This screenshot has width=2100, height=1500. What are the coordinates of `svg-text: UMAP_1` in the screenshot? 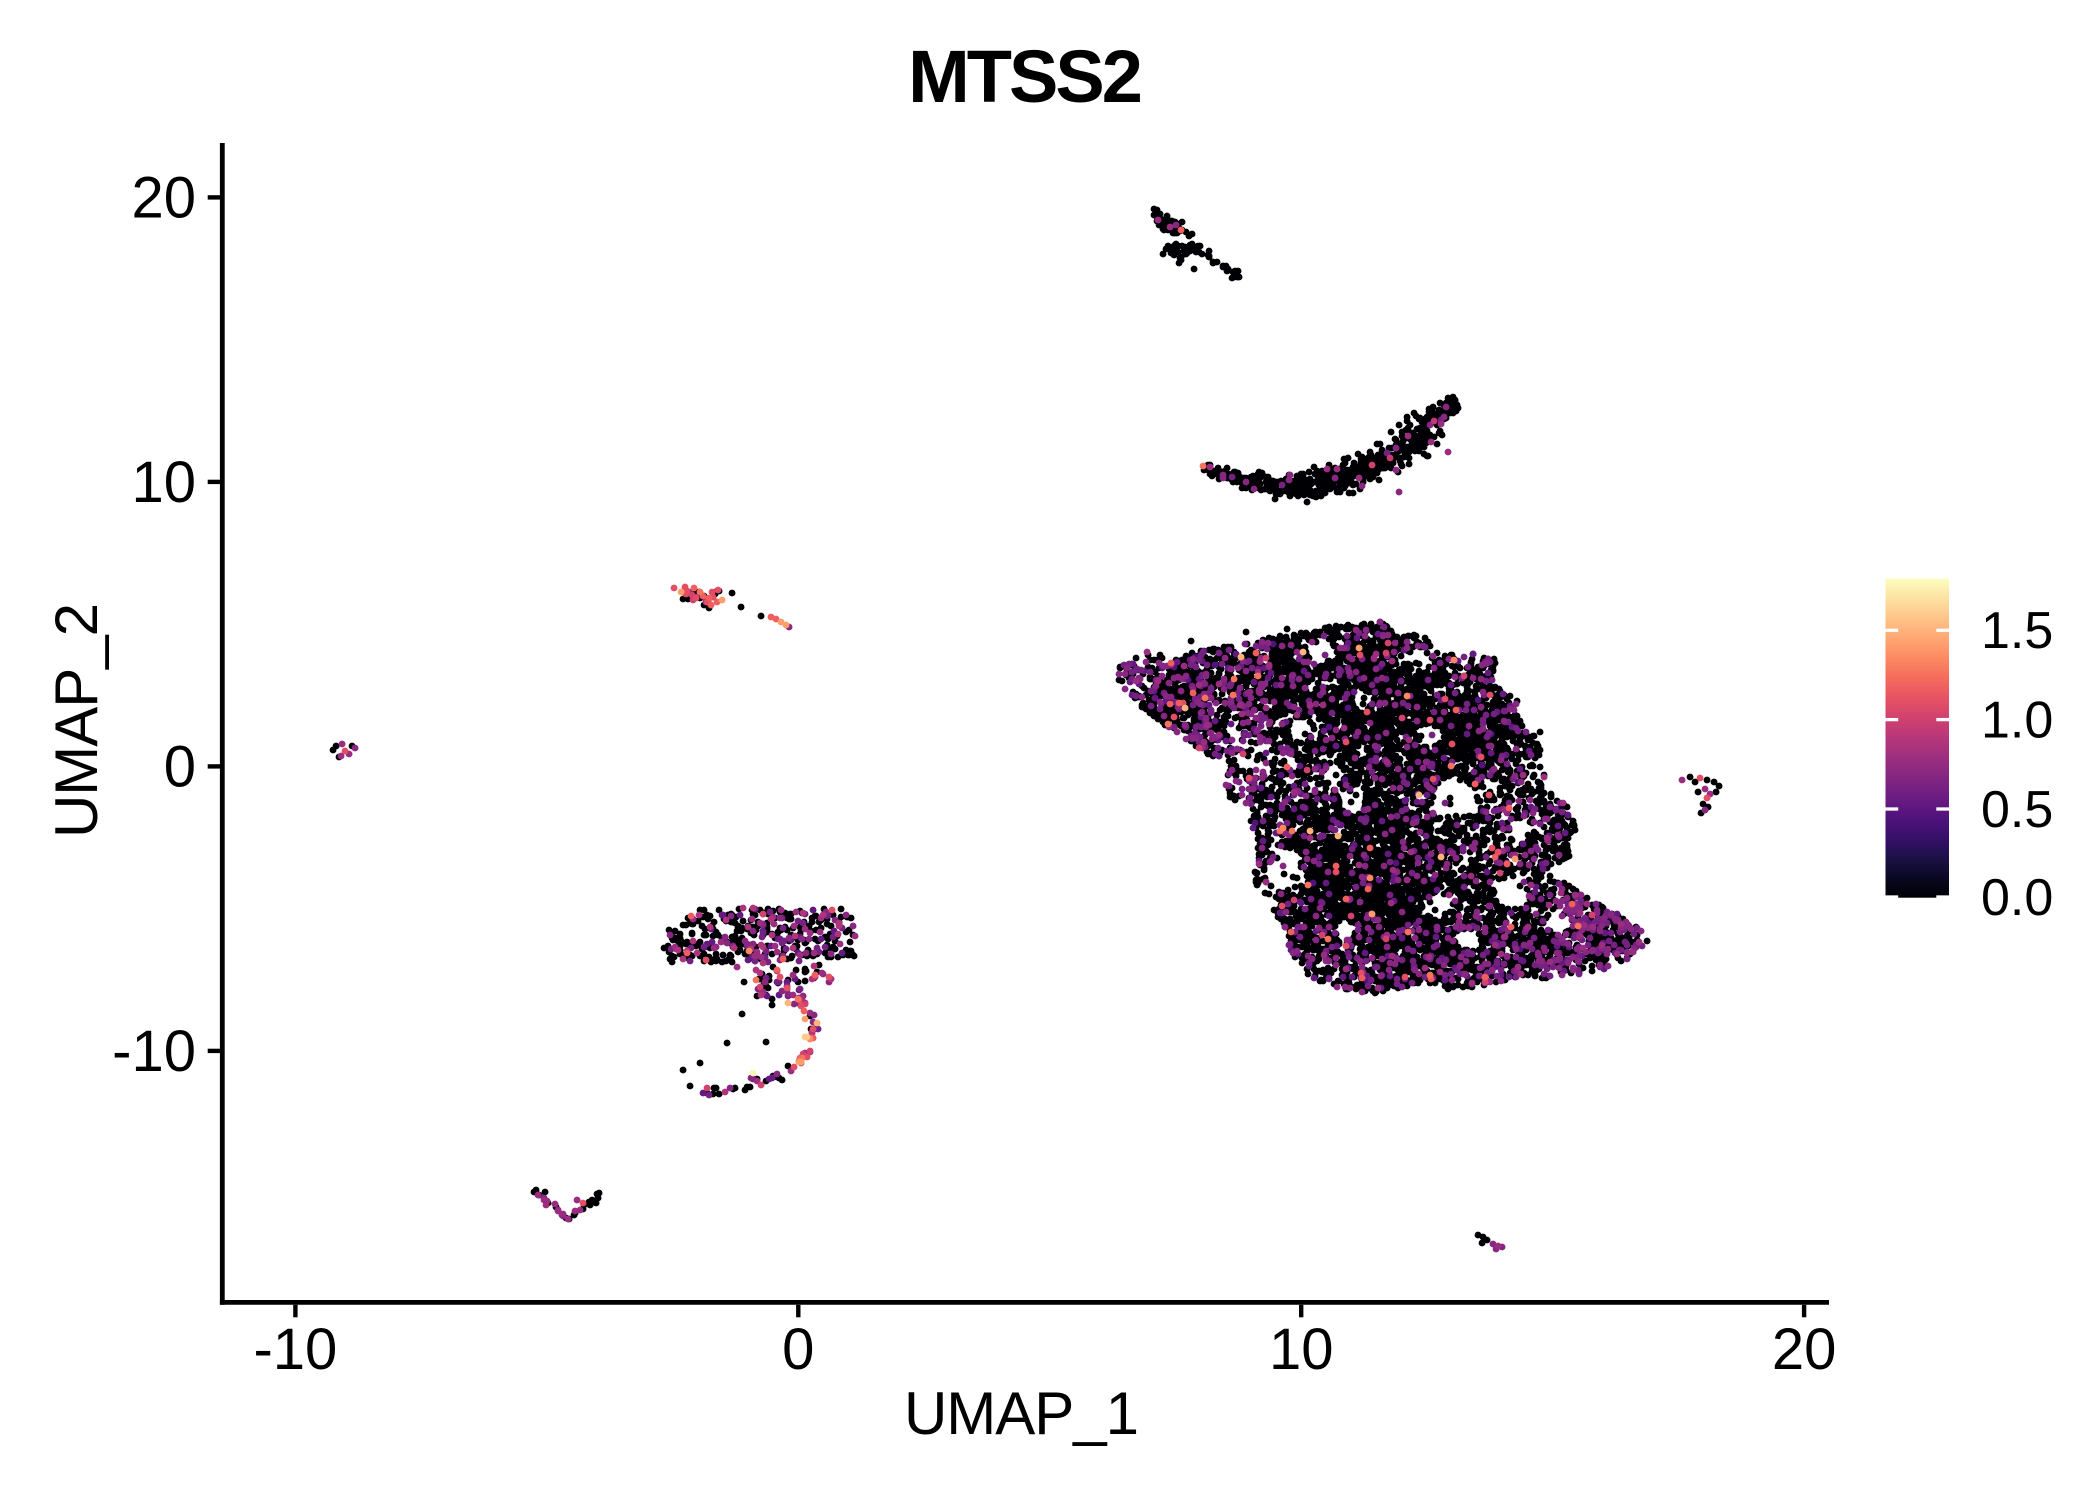 It's located at (1021, 1413).